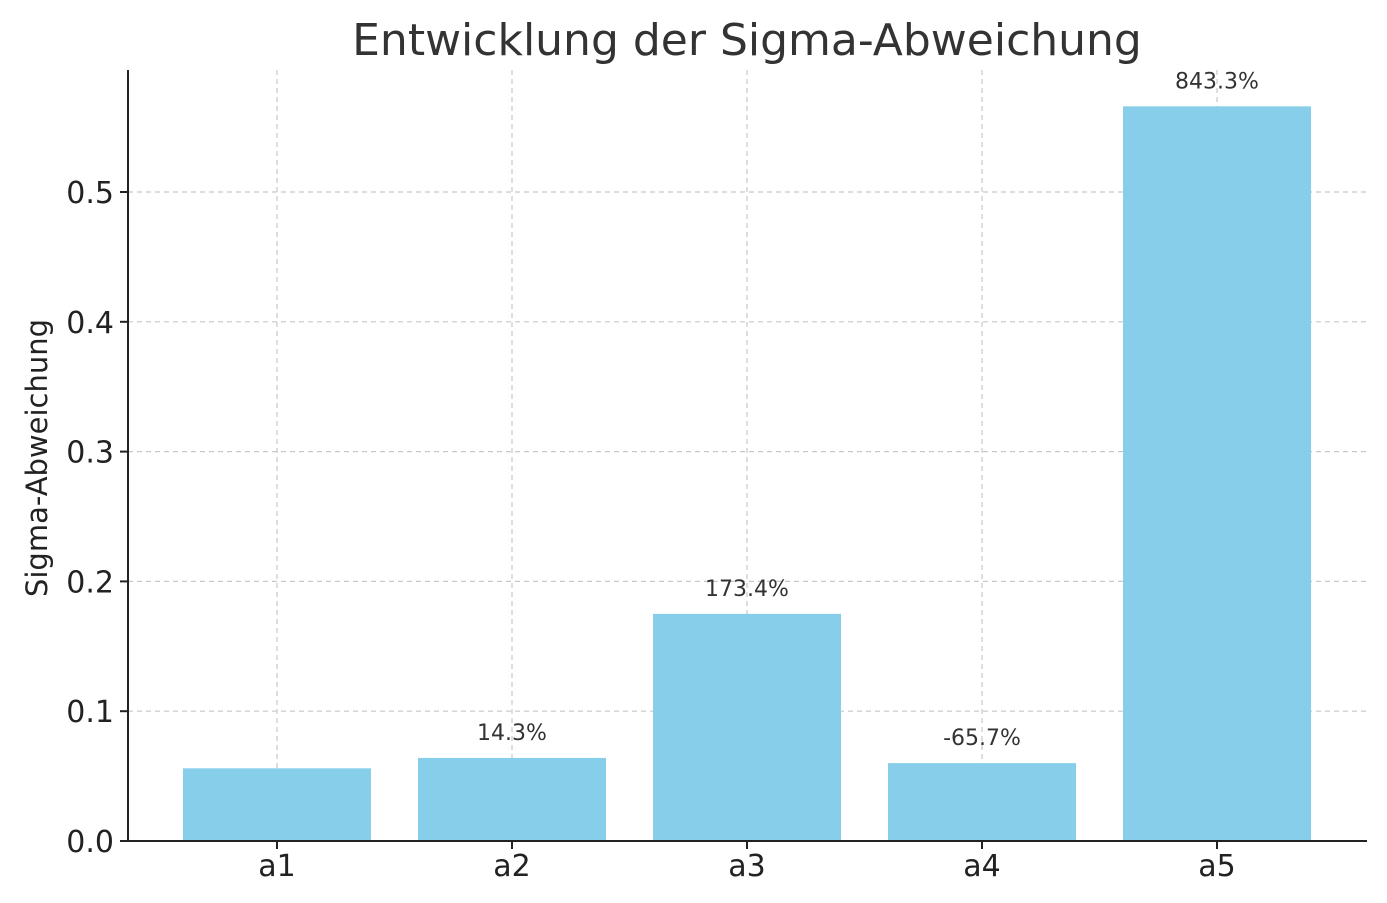  What do you see at coordinates (90, 193) in the screenshot?
I see `y-tick-label: 0.5` at bounding box center [90, 193].